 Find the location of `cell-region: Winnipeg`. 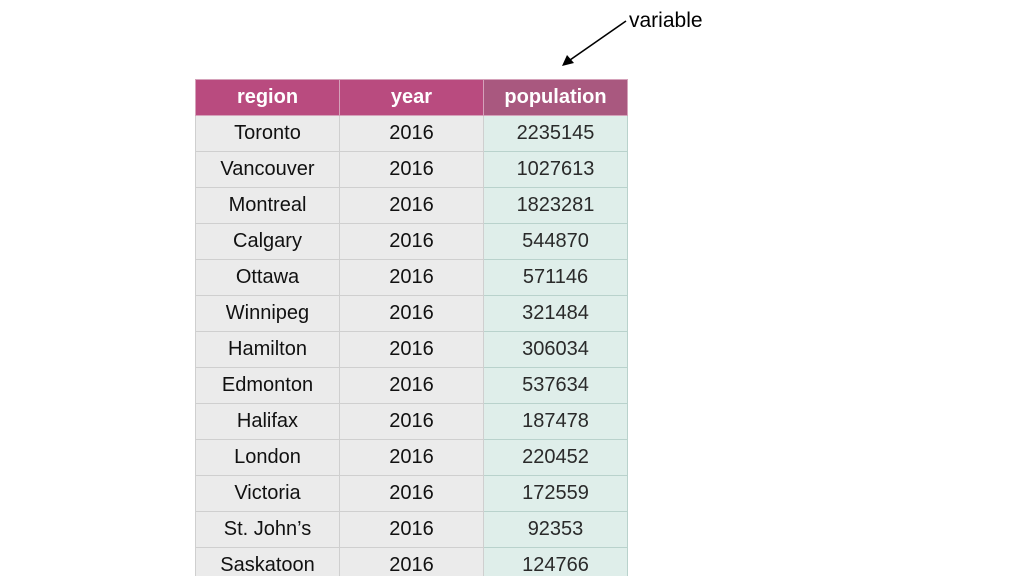

cell-region: Winnipeg is located at coordinates (267, 313).